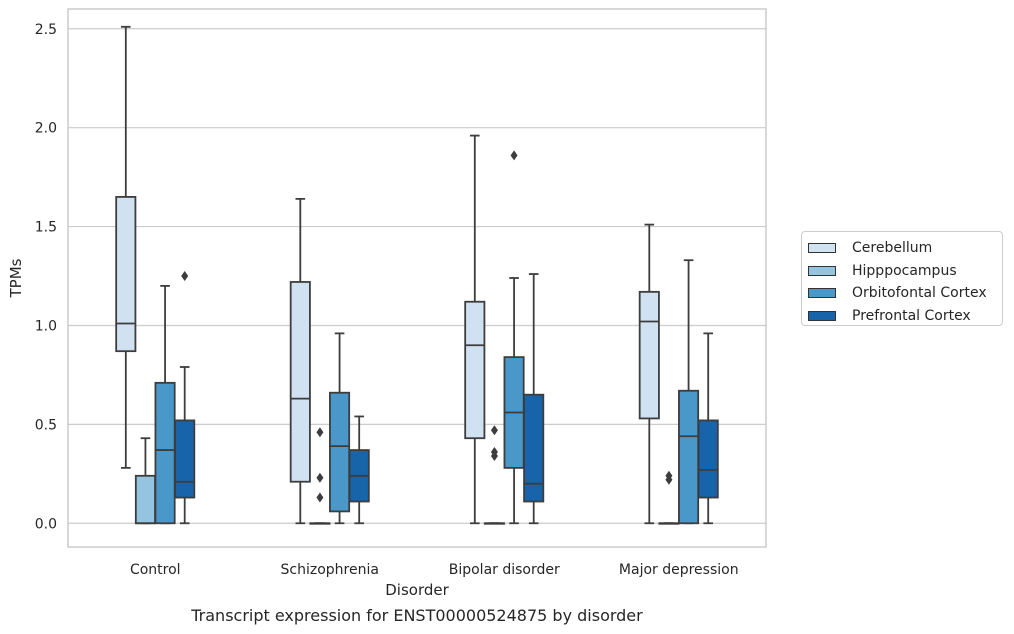  What do you see at coordinates (46, 326) in the screenshot?
I see `y-tick-label: 1.0` at bounding box center [46, 326].